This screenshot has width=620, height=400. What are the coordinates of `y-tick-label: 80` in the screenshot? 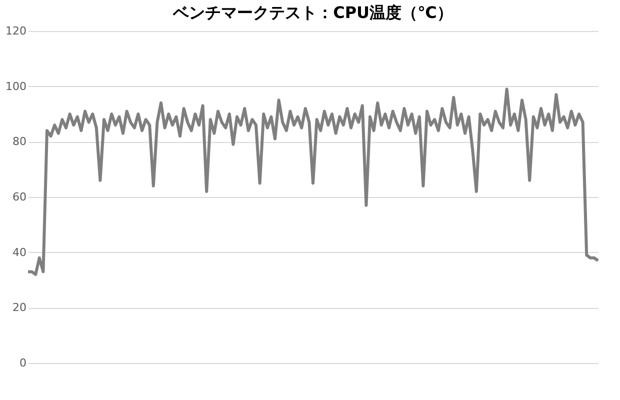 It's located at (19, 141).